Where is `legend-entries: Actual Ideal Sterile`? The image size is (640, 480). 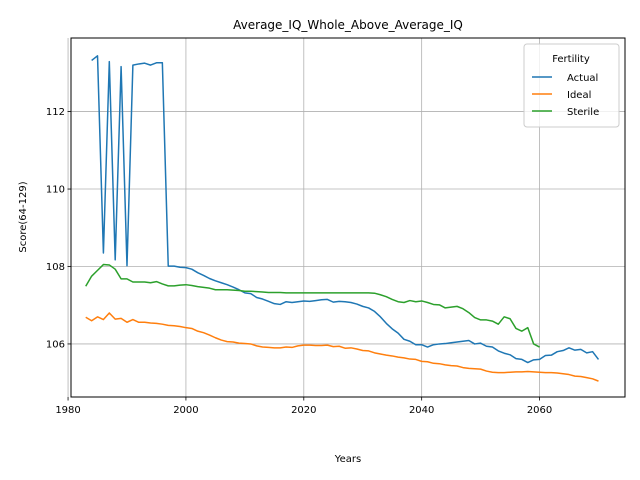
legend-entries: Actual Ideal Sterile is located at coordinates (565, 95).